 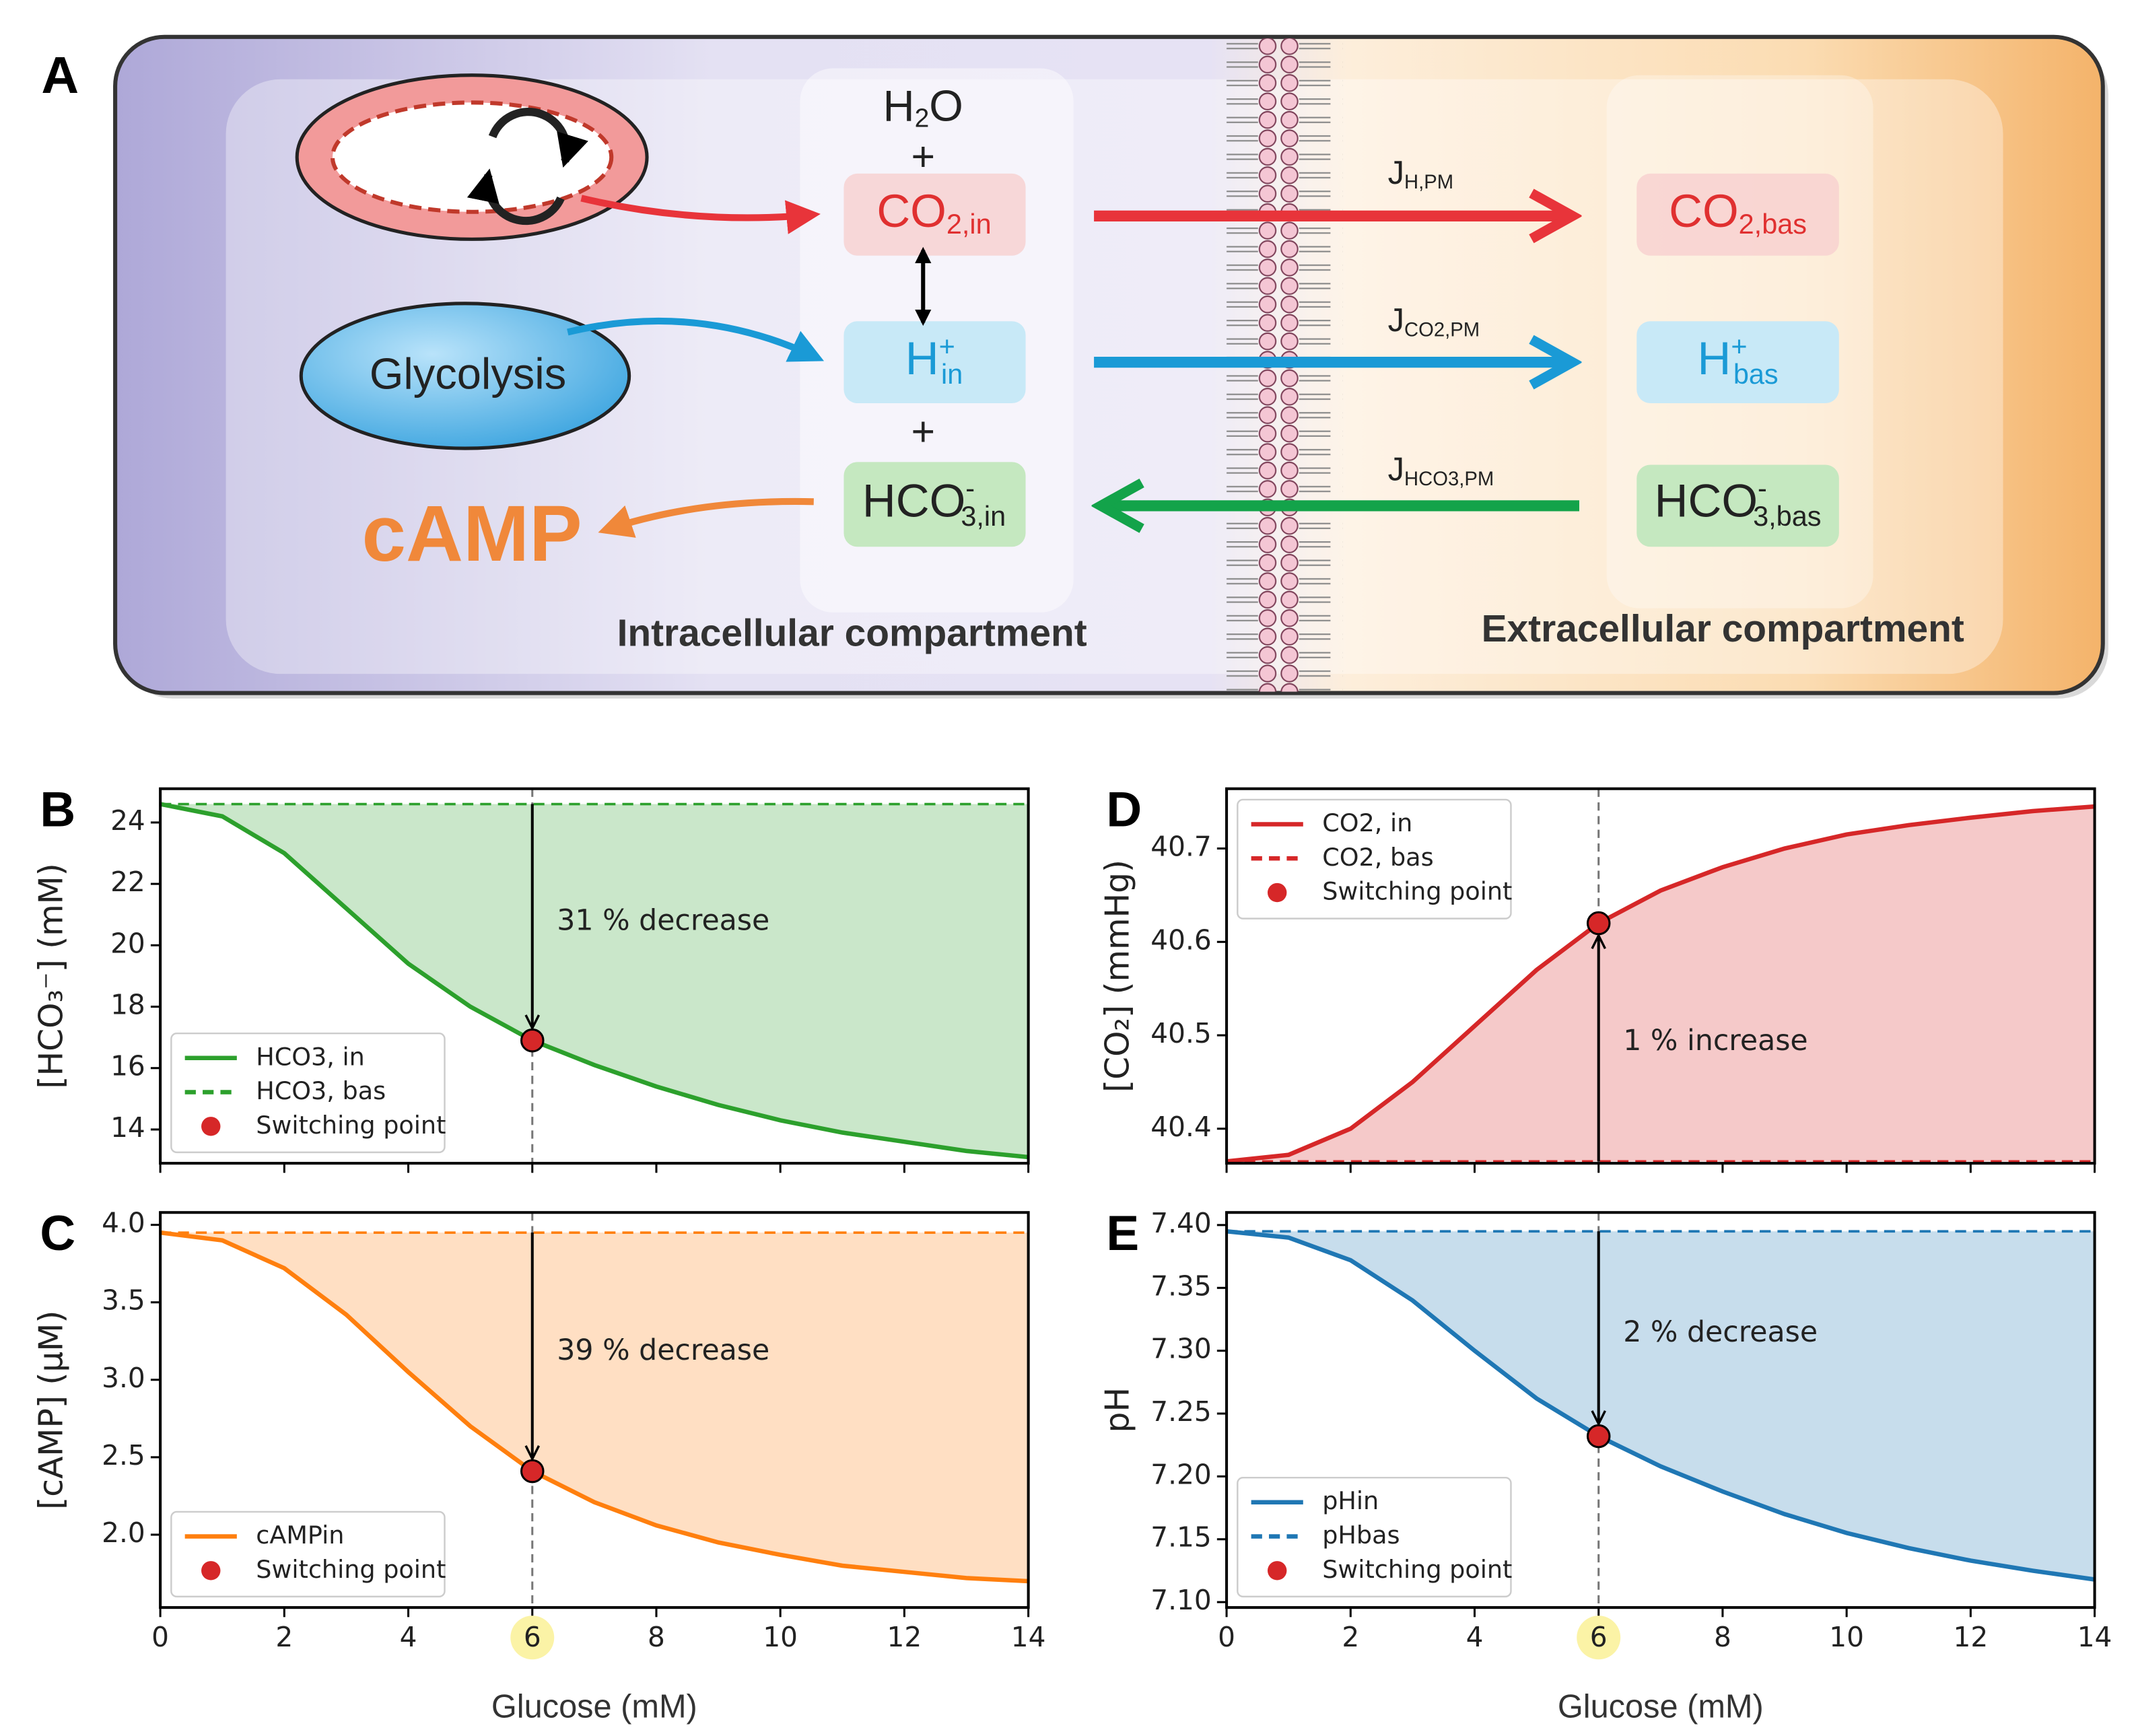 What do you see at coordinates (127, 1005) in the screenshot?
I see `y-tick-label: 18` at bounding box center [127, 1005].